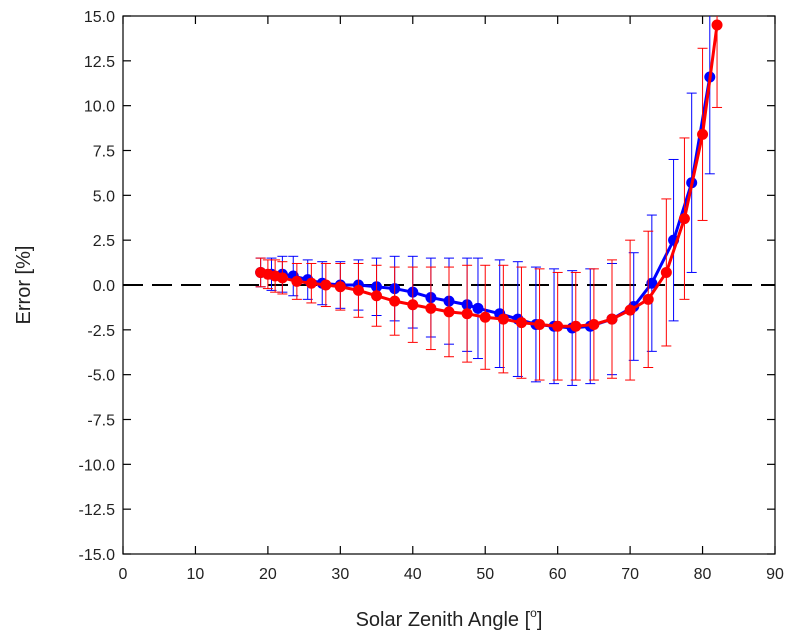 This screenshot has height=638, width=788. I want to click on y-tick-label: -2.5, so click(101, 331).